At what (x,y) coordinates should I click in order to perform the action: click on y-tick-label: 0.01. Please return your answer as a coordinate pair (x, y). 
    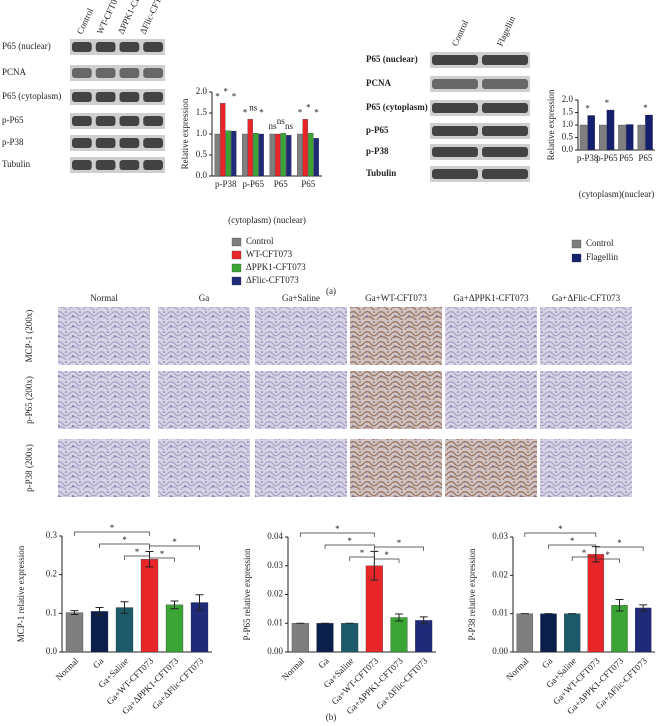
    Looking at the image, I should click on (275, 622).